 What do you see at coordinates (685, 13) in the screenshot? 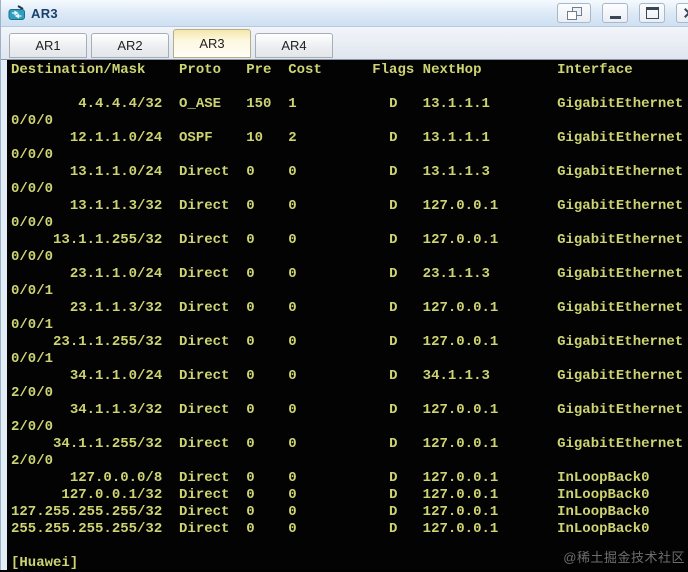
I see `close-icon` at bounding box center [685, 13].